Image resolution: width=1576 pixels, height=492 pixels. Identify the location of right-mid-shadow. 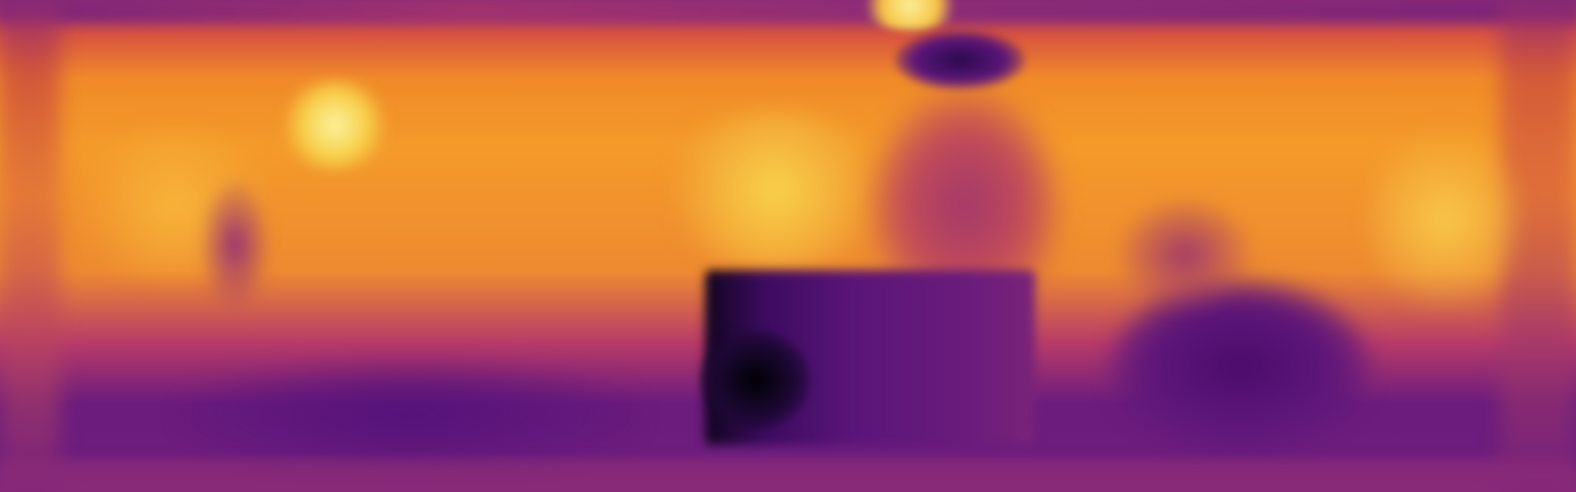
(1185, 255).